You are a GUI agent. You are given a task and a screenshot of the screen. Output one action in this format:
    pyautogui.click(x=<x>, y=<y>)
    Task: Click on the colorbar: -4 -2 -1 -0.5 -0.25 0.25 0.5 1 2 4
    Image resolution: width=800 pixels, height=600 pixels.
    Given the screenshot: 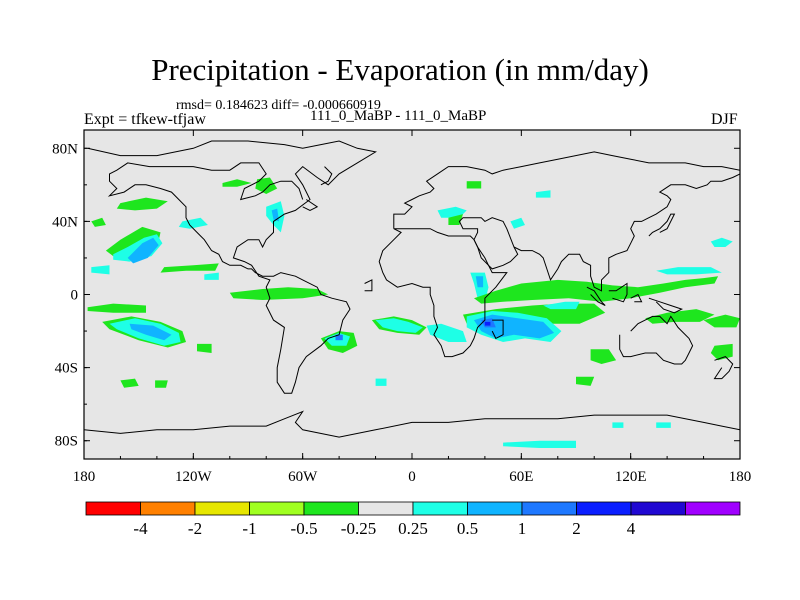 What is the action you would take?
    pyautogui.click(x=413, y=519)
    